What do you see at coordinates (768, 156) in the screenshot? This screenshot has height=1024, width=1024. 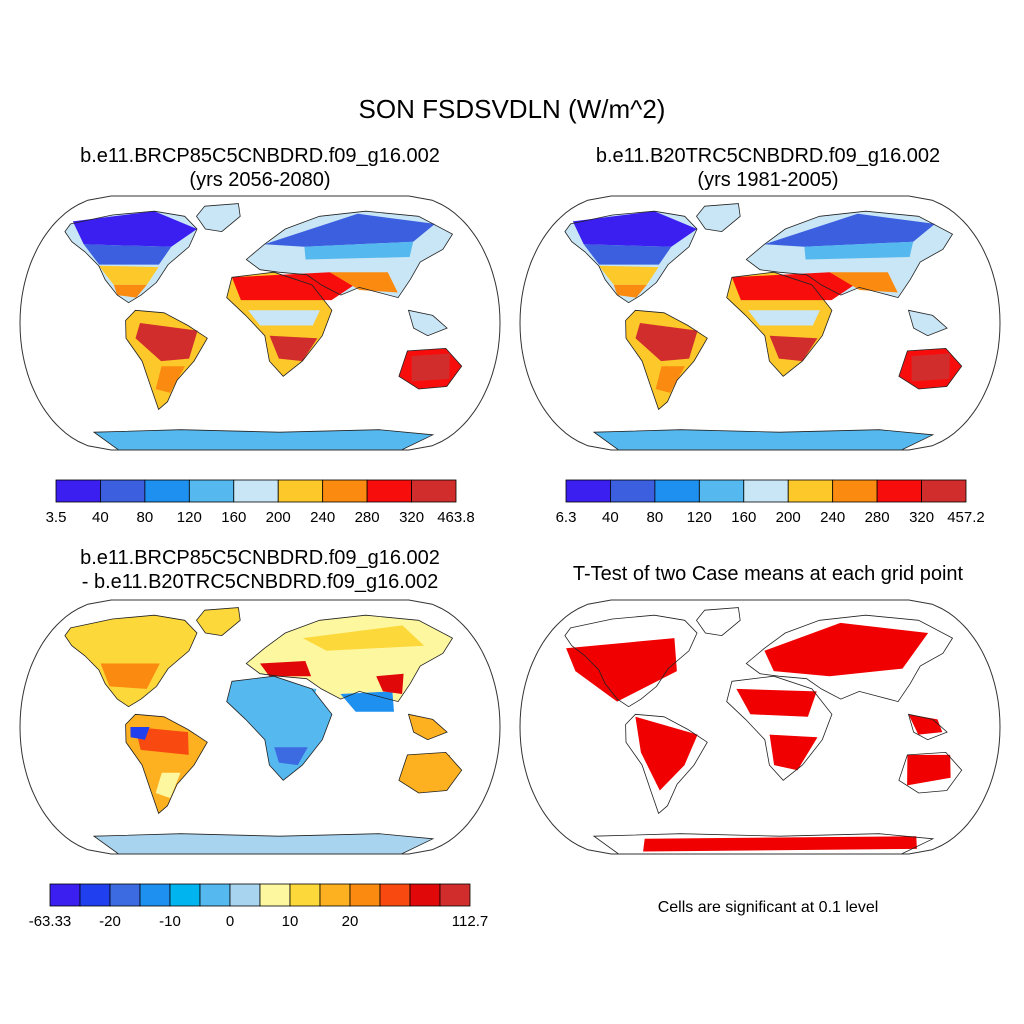 I see `panel2-title-line1: b.e11.B20TRC5CNBDRD.f09_g16.002` at bounding box center [768, 156].